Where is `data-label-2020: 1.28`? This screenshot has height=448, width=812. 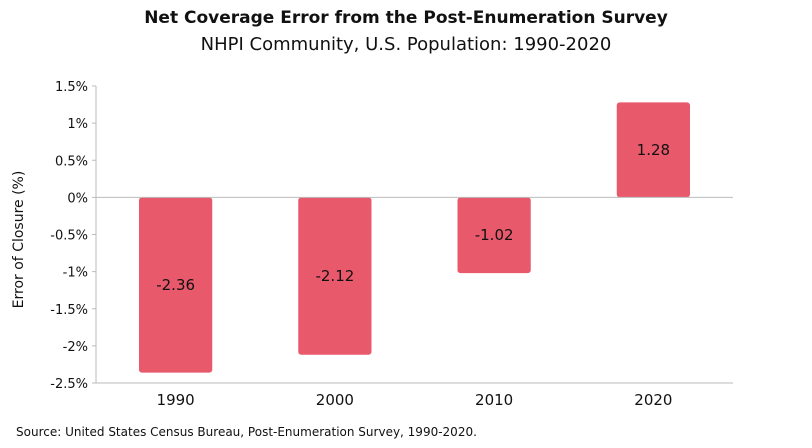
data-label-2020: 1.28 is located at coordinates (653, 150).